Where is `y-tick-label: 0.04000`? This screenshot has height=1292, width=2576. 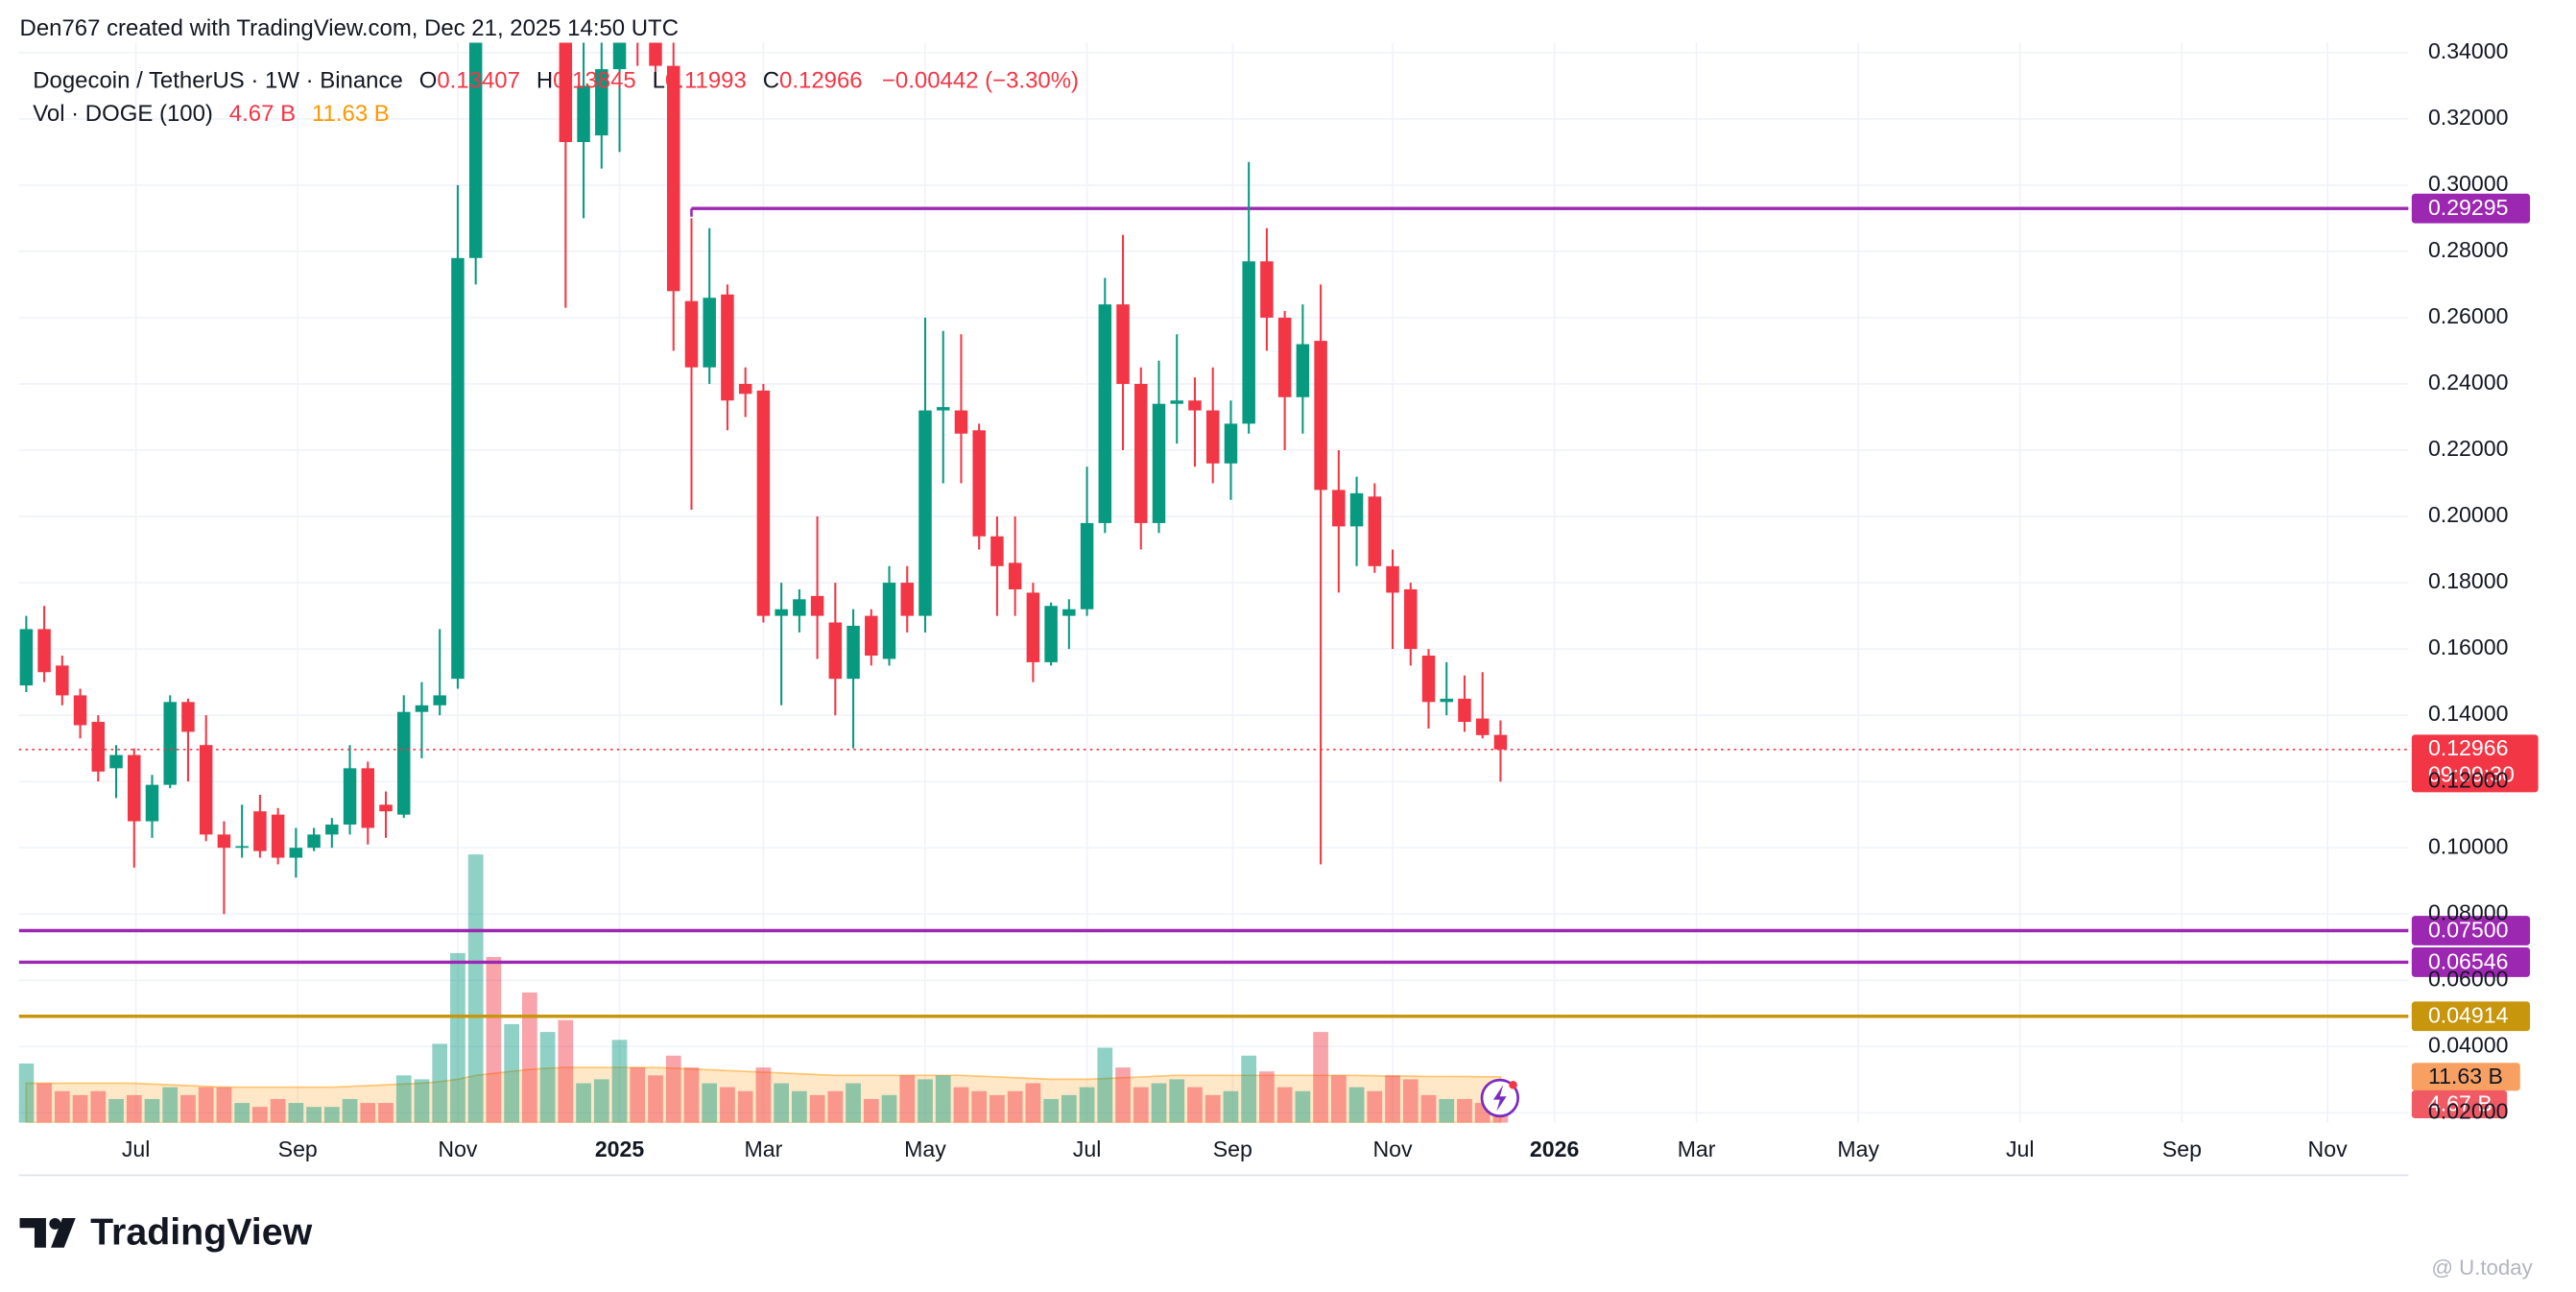
y-tick-label: 0.04000 is located at coordinates (2468, 1044).